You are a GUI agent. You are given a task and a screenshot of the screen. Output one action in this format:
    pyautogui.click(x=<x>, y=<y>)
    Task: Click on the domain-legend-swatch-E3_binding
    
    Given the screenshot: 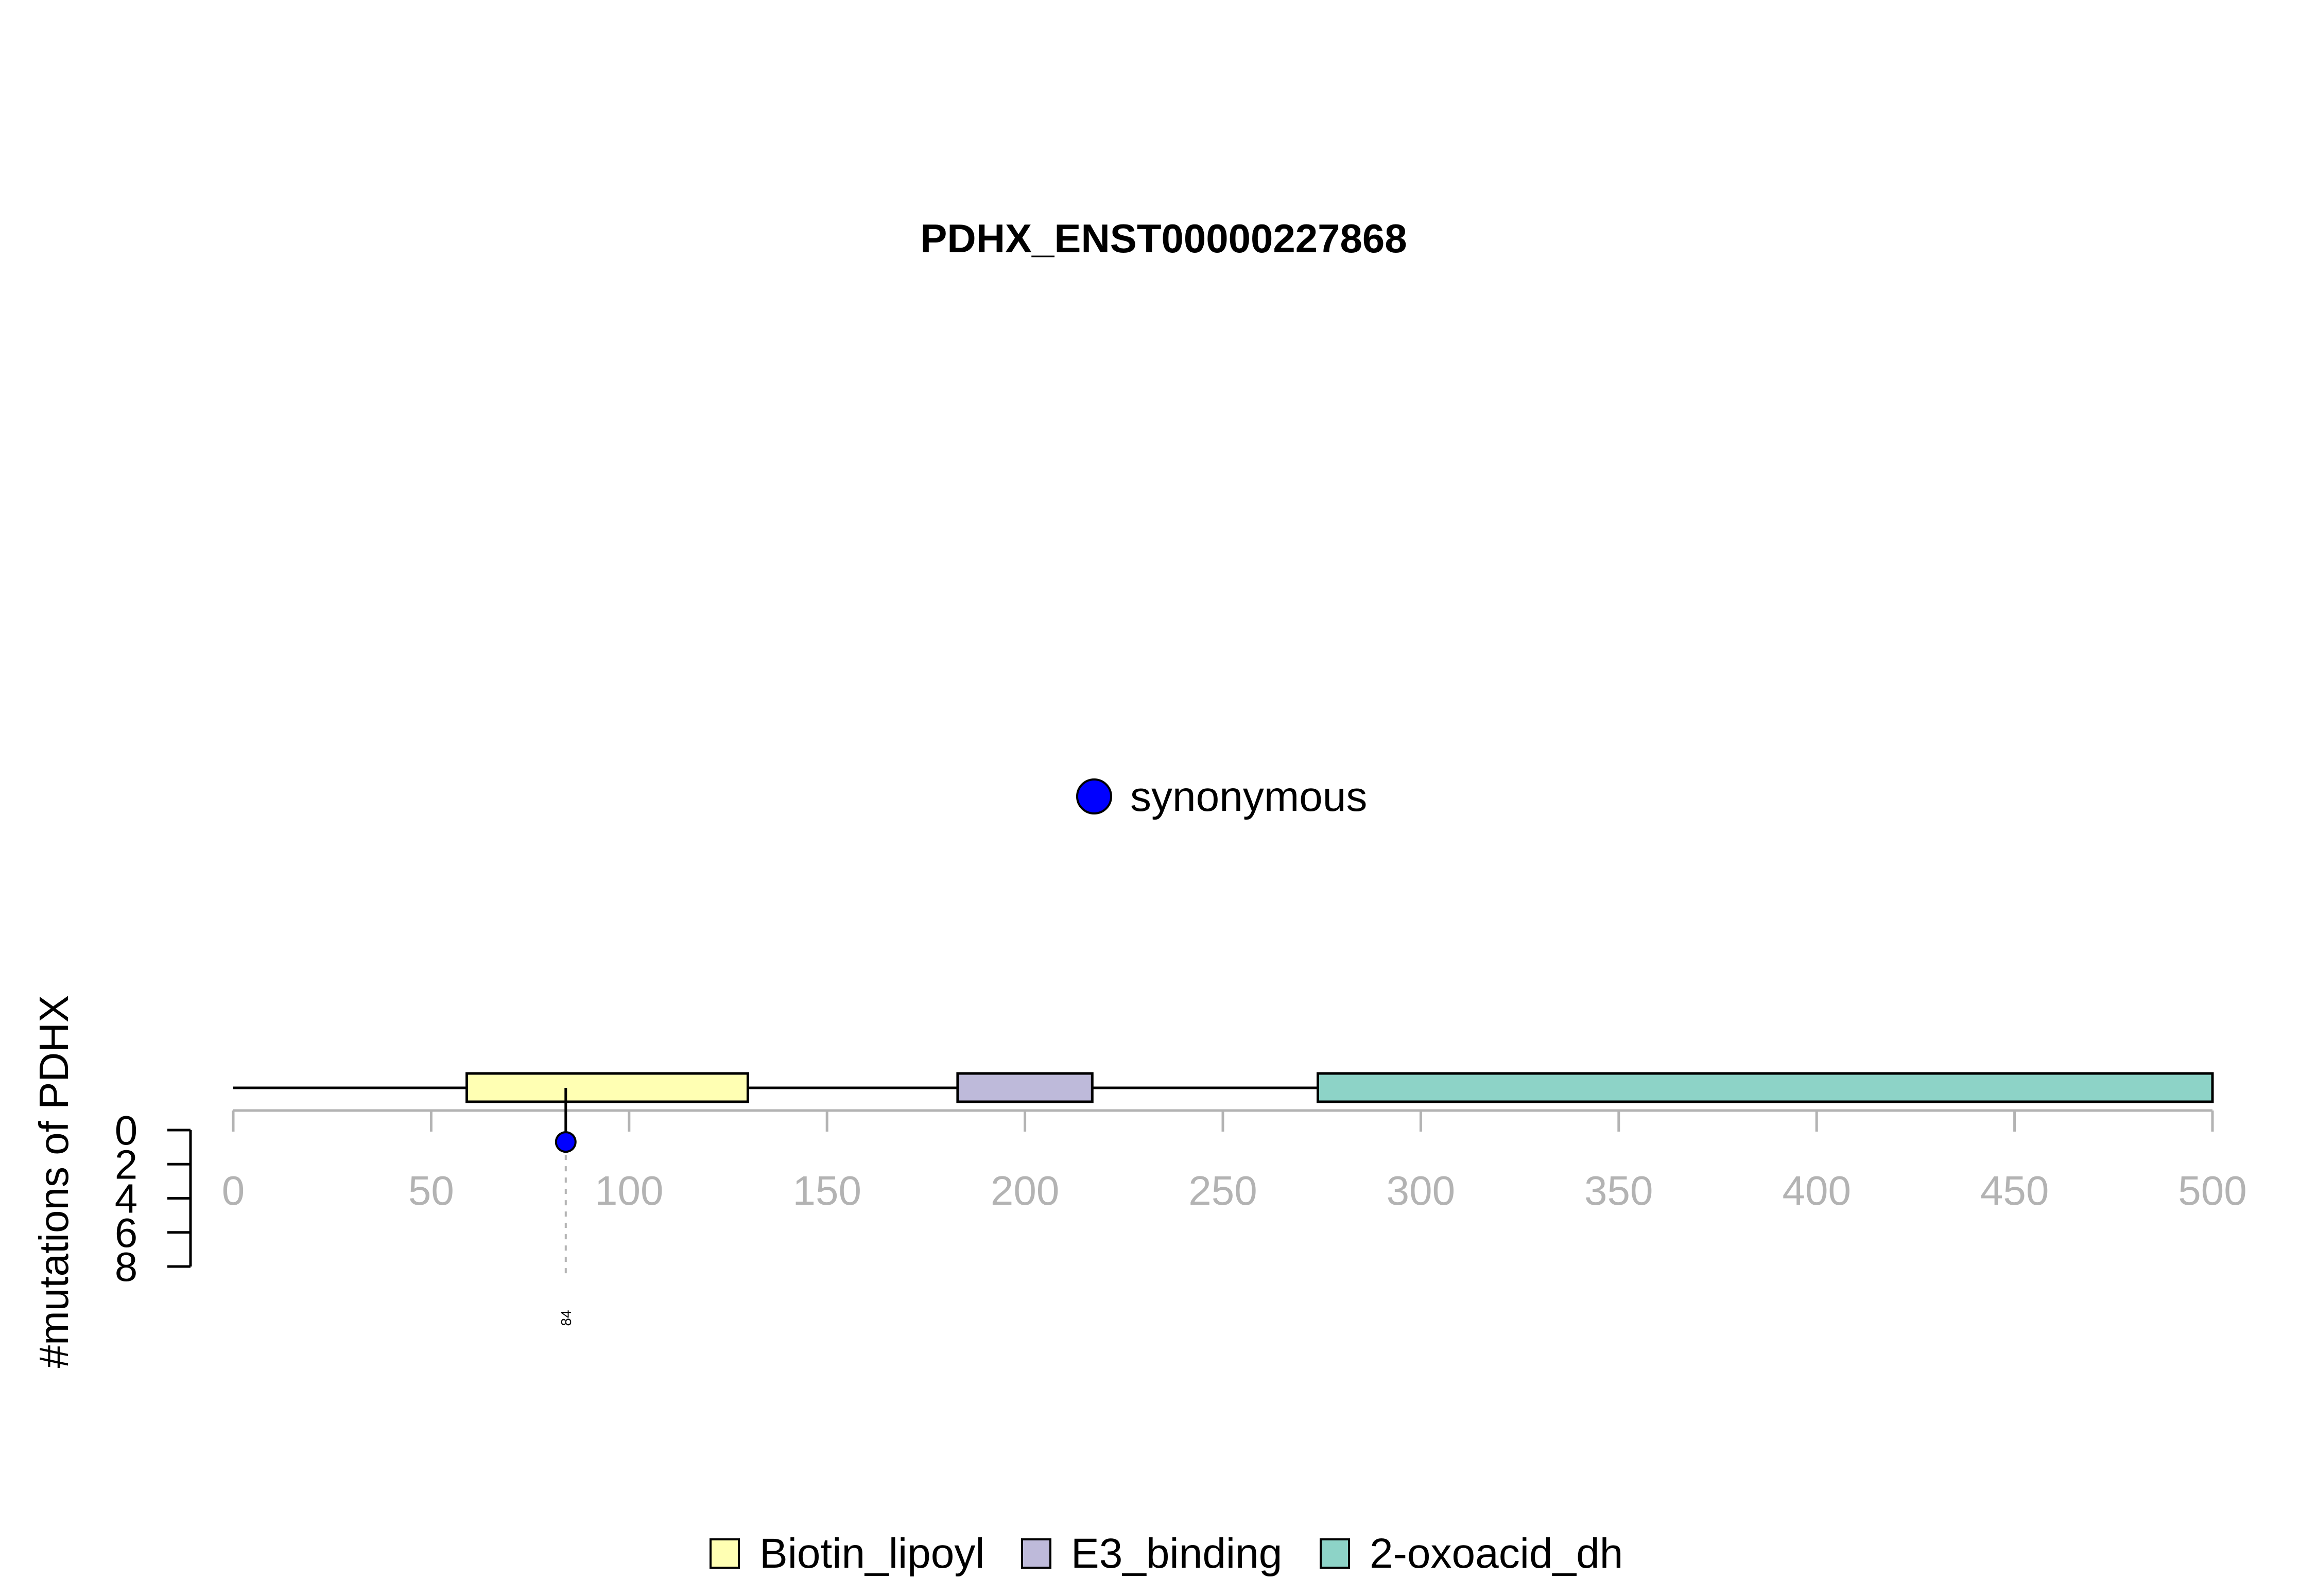 What is the action you would take?
    pyautogui.click(x=1036, y=1553)
    